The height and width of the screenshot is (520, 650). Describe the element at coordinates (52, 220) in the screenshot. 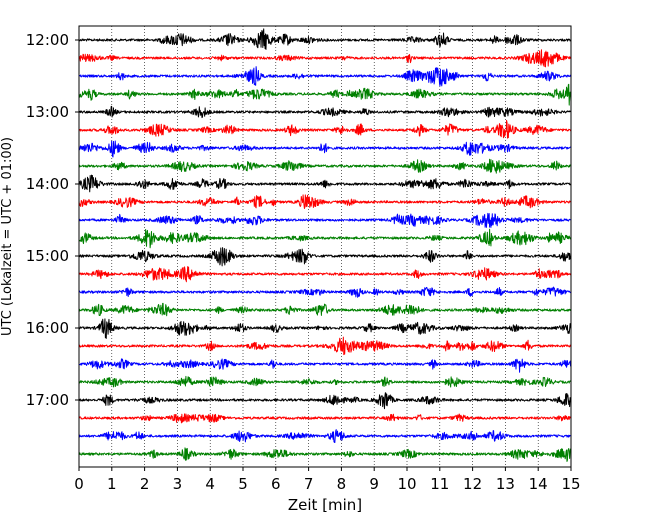

I see `y-axis-ticks: 12:00 13:00 14:00 15:00 16:00 17:00` at that location.